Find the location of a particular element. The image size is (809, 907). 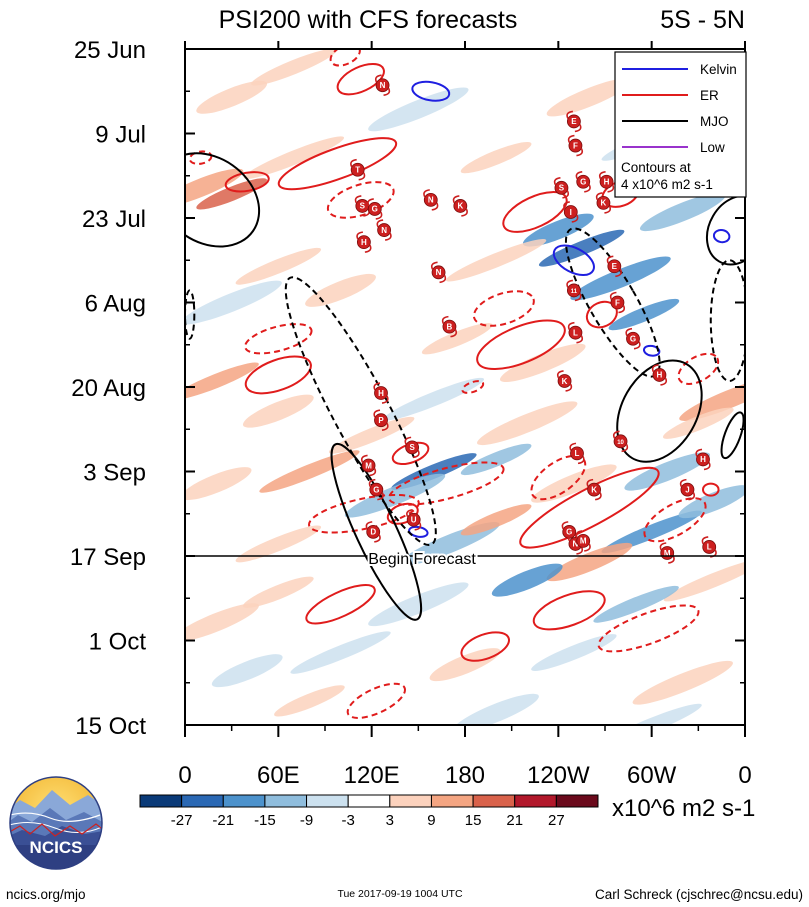

x-tick-label: 60E is located at coordinates (278, 775).